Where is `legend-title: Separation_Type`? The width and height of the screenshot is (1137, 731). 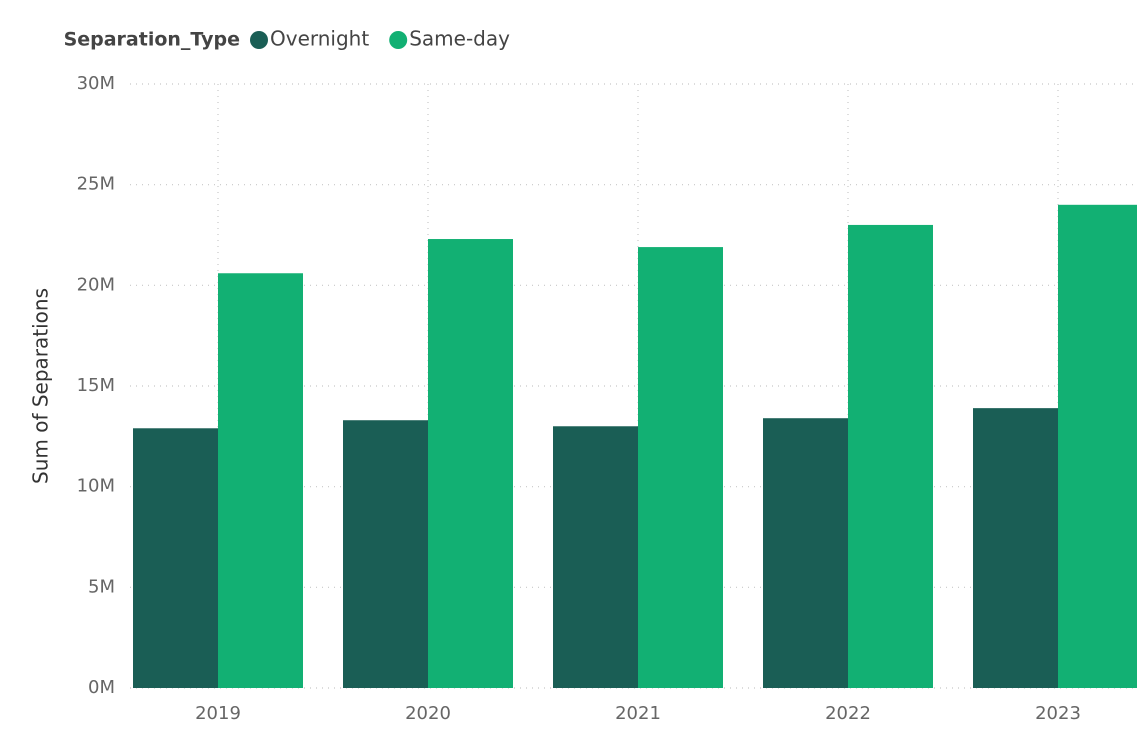 legend-title: Separation_Type is located at coordinates (152, 40).